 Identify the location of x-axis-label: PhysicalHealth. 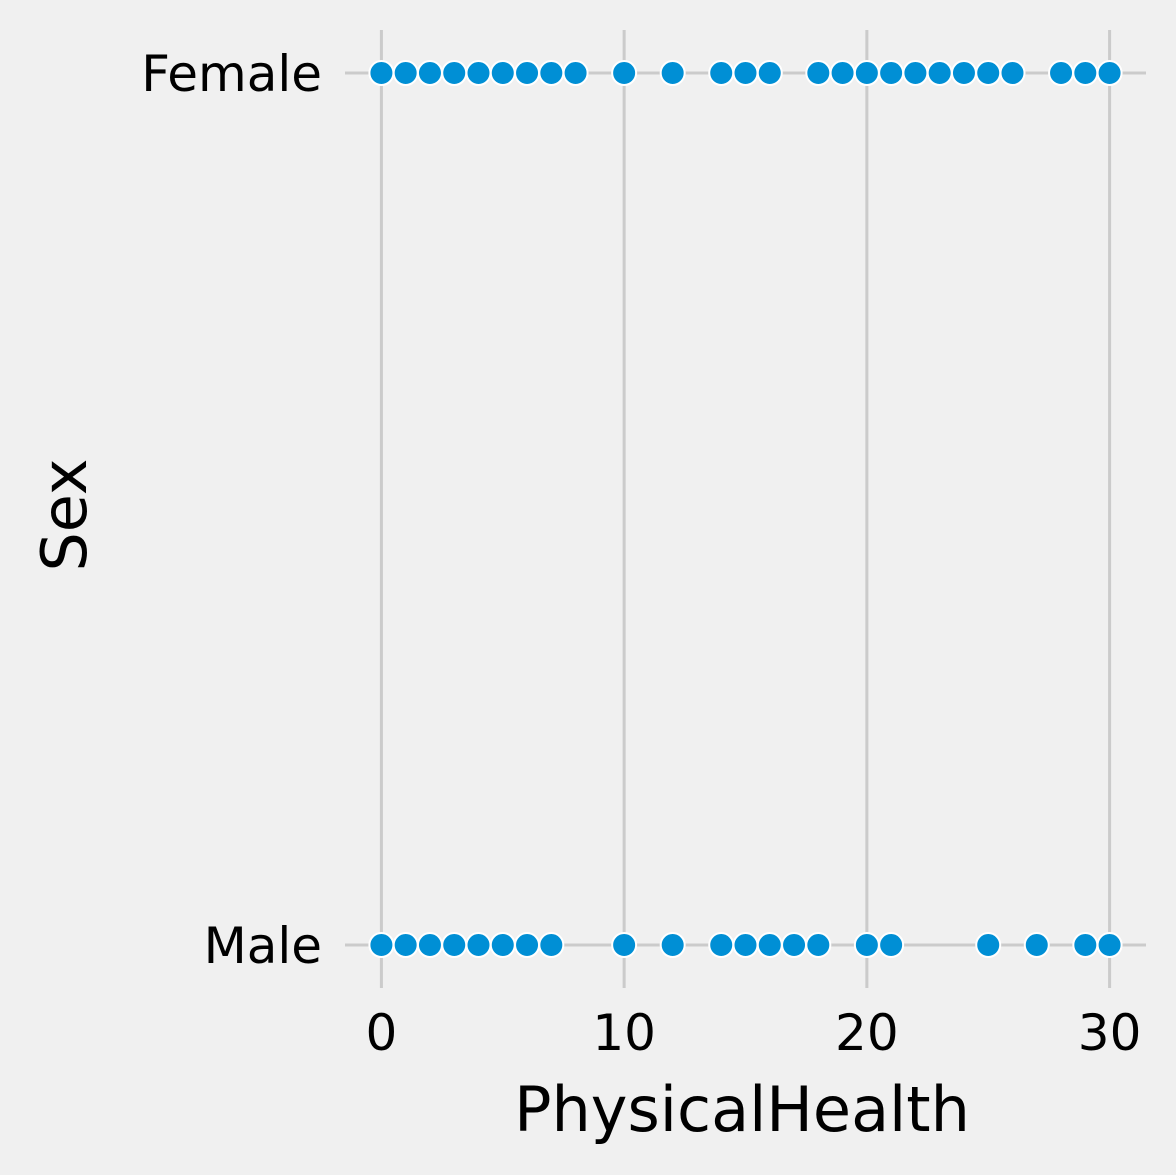
(742, 1109).